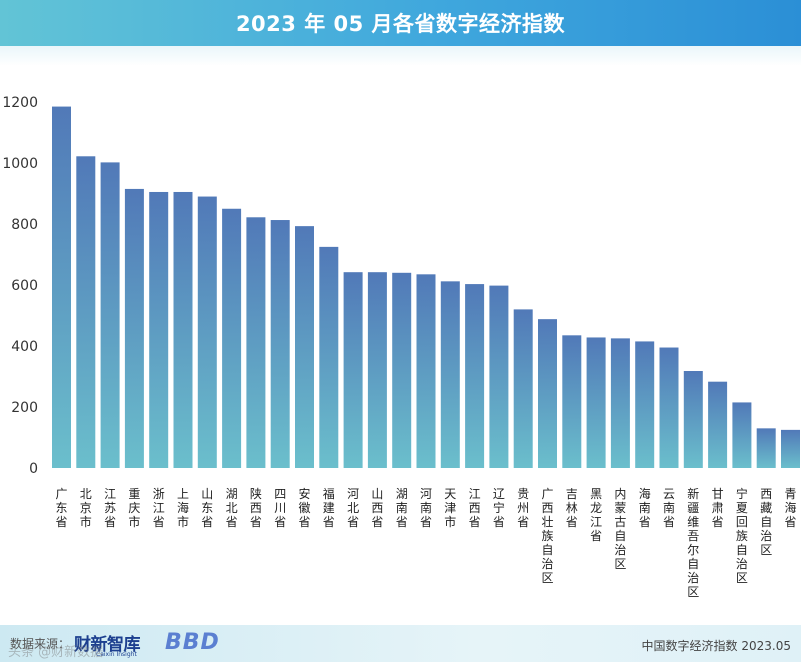  I want to click on y-tick-label: 1200, so click(20, 103).